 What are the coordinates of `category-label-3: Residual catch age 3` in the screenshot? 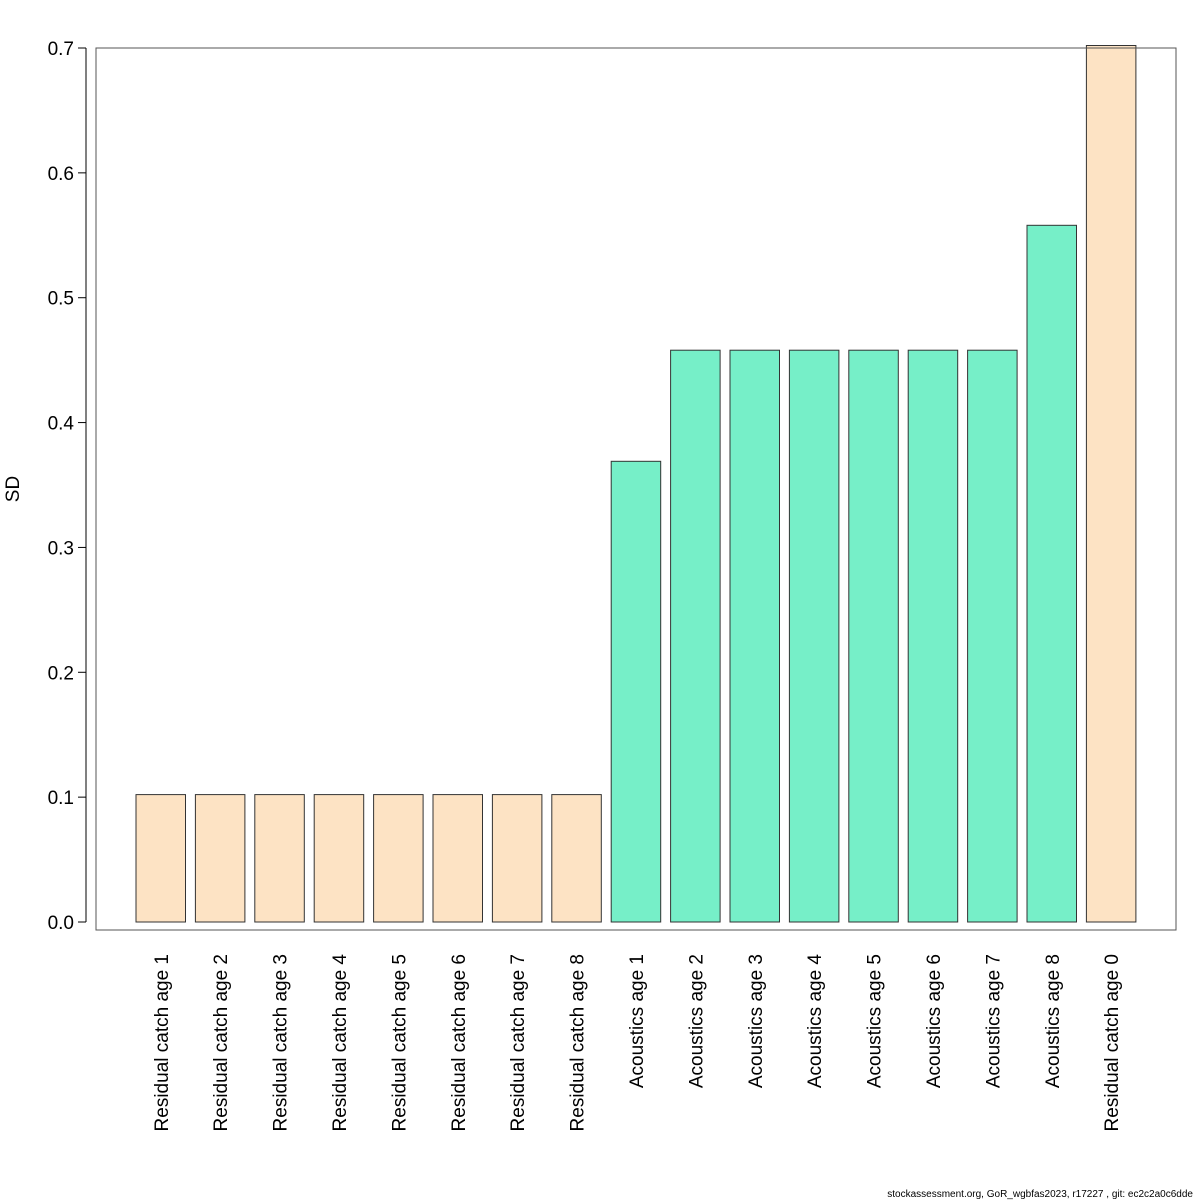 It's located at (281, 1042).